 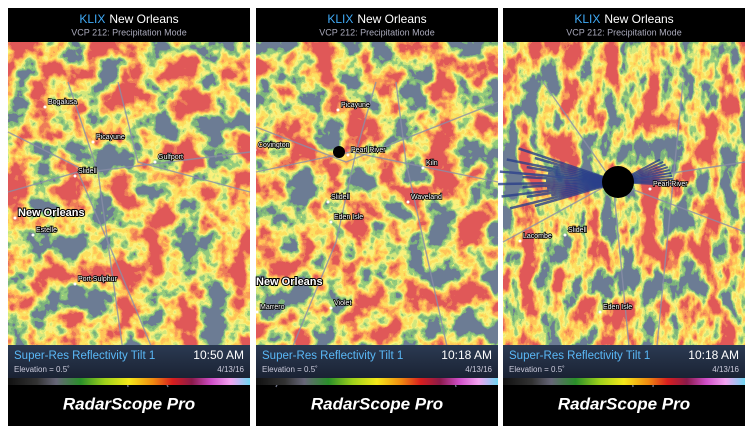 What do you see at coordinates (272, 307) in the screenshot?
I see `place-label: Marrero` at bounding box center [272, 307].